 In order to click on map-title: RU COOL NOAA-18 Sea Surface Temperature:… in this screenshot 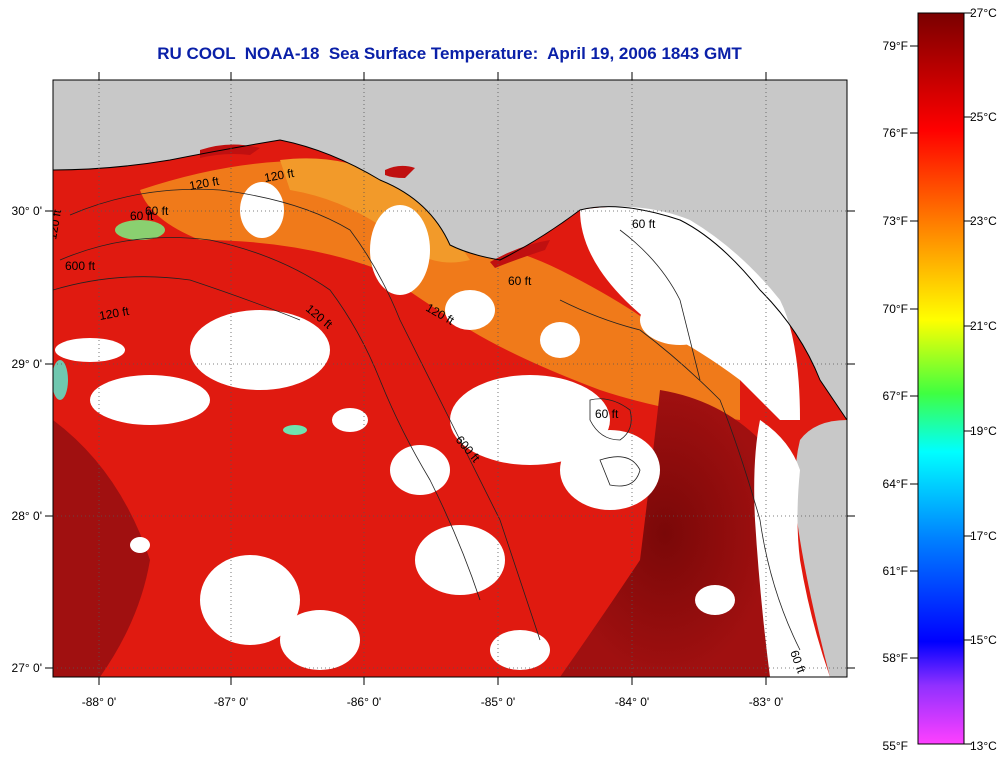, I will do `click(449, 53)`.